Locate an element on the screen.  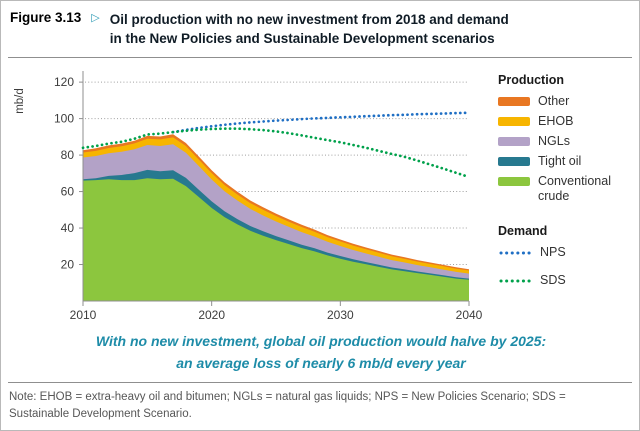
figure-label: Figure 3.13 is located at coordinates (46, 17).